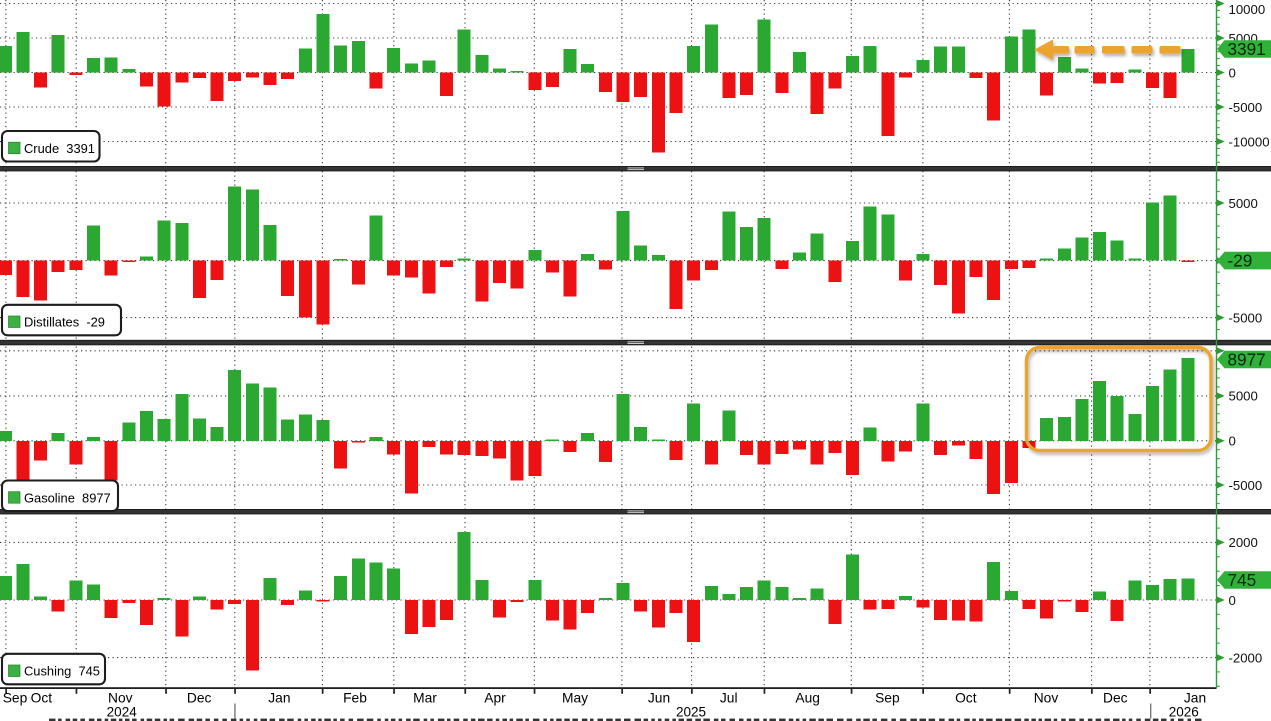  Describe the element at coordinates (1184, 712) in the screenshot. I see `svg-text: 2026` at that location.